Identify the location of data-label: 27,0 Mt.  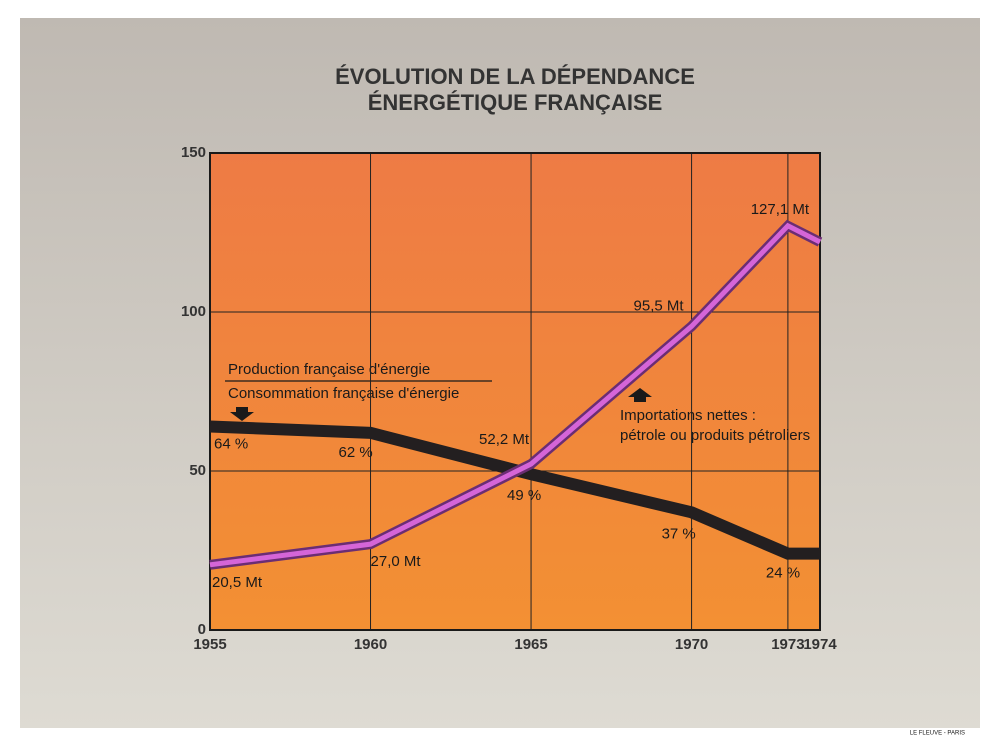
(396, 561).